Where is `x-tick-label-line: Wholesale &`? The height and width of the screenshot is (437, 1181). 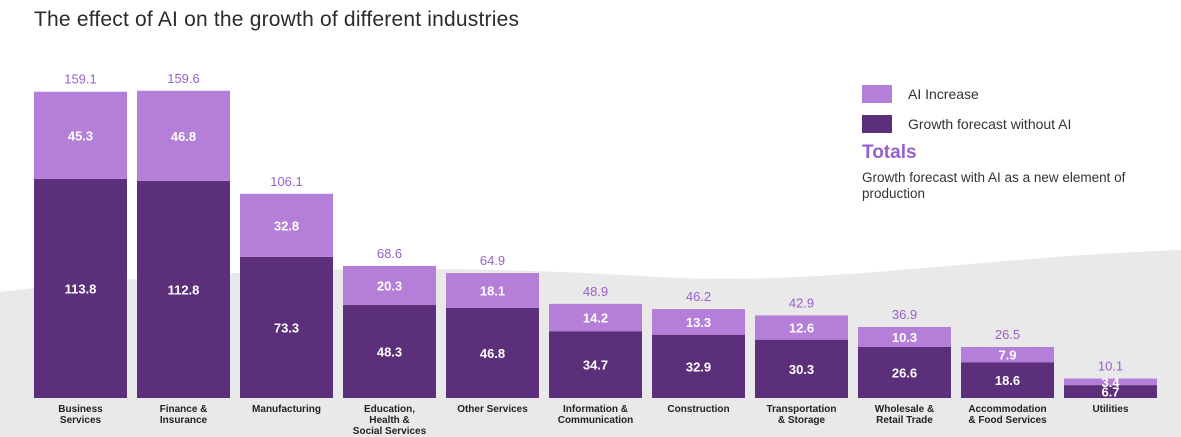
x-tick-label-line: Wholesale & is located at coordinates (904, 409).